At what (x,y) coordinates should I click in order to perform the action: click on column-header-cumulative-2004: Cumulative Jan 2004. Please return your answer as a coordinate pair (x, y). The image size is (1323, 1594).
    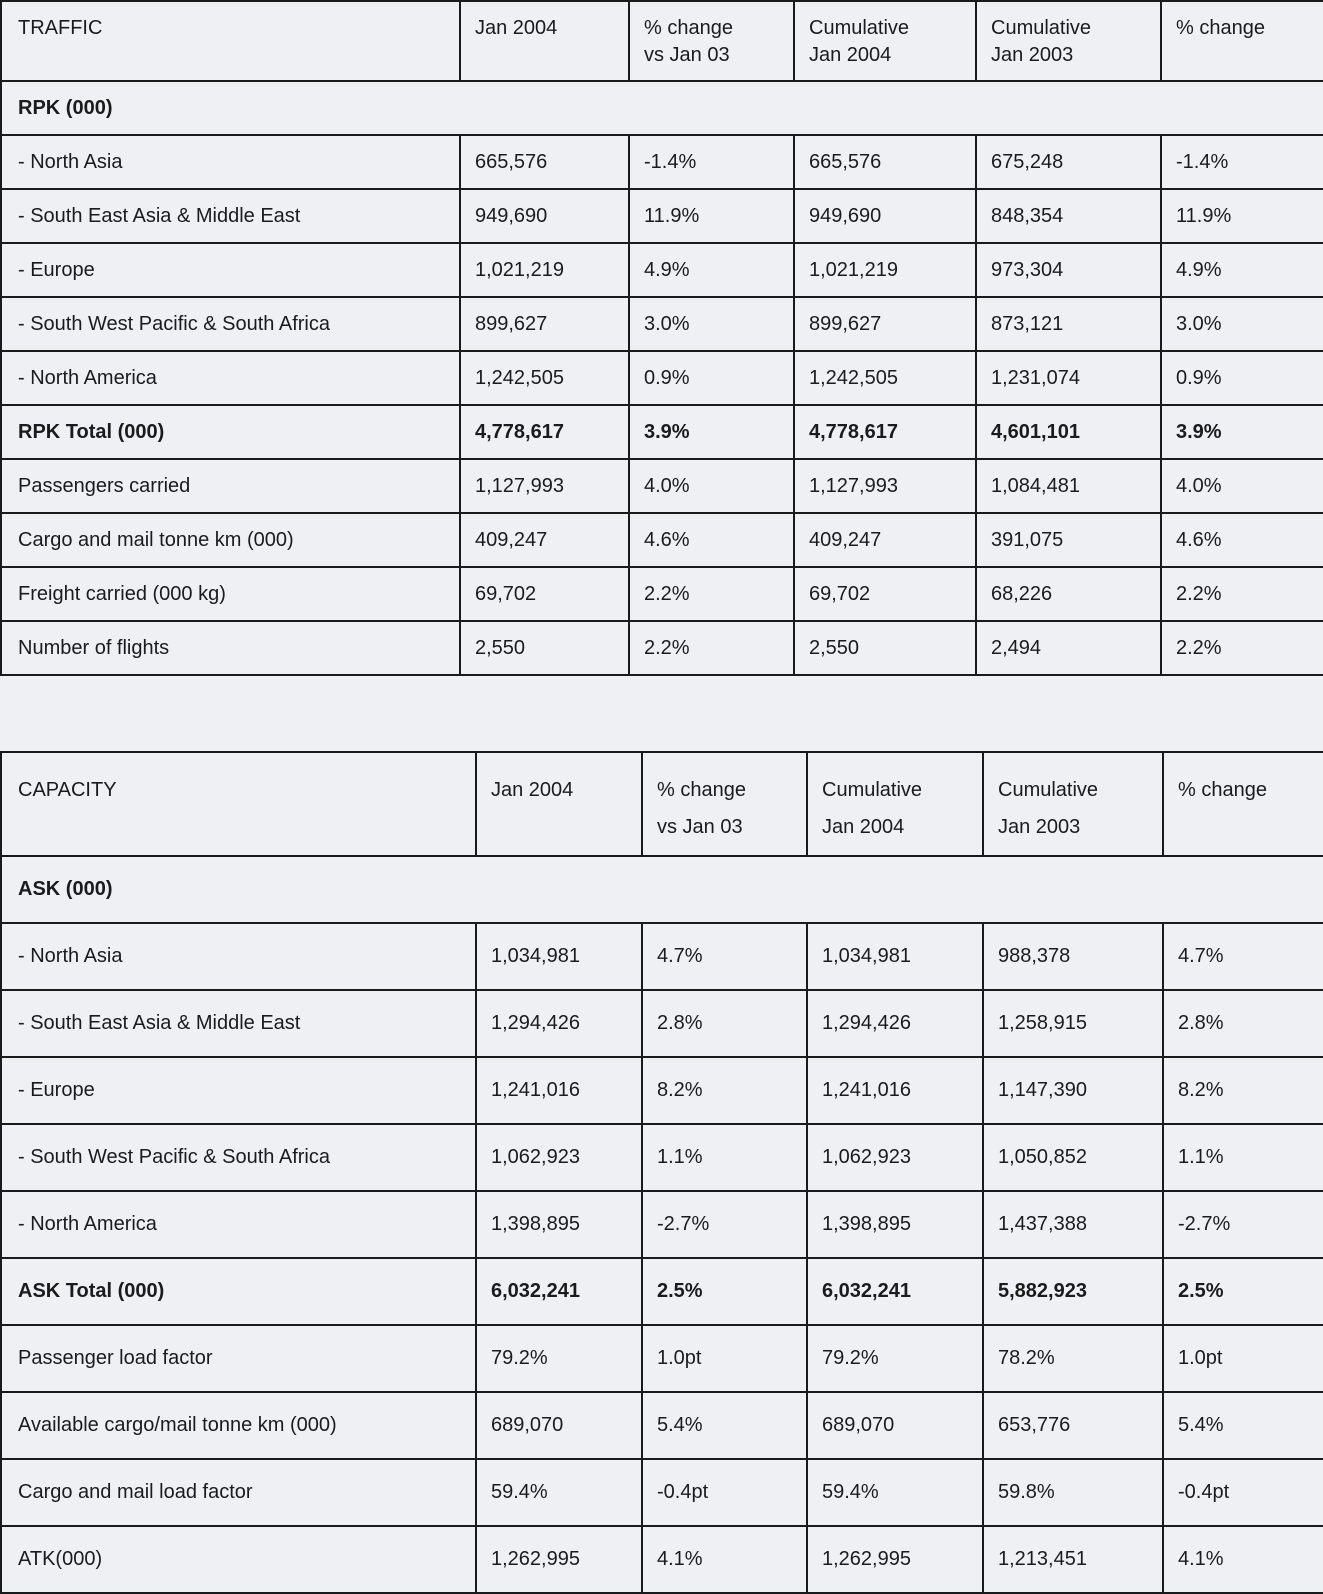
    Looking at the image, I should click on (885, 41).